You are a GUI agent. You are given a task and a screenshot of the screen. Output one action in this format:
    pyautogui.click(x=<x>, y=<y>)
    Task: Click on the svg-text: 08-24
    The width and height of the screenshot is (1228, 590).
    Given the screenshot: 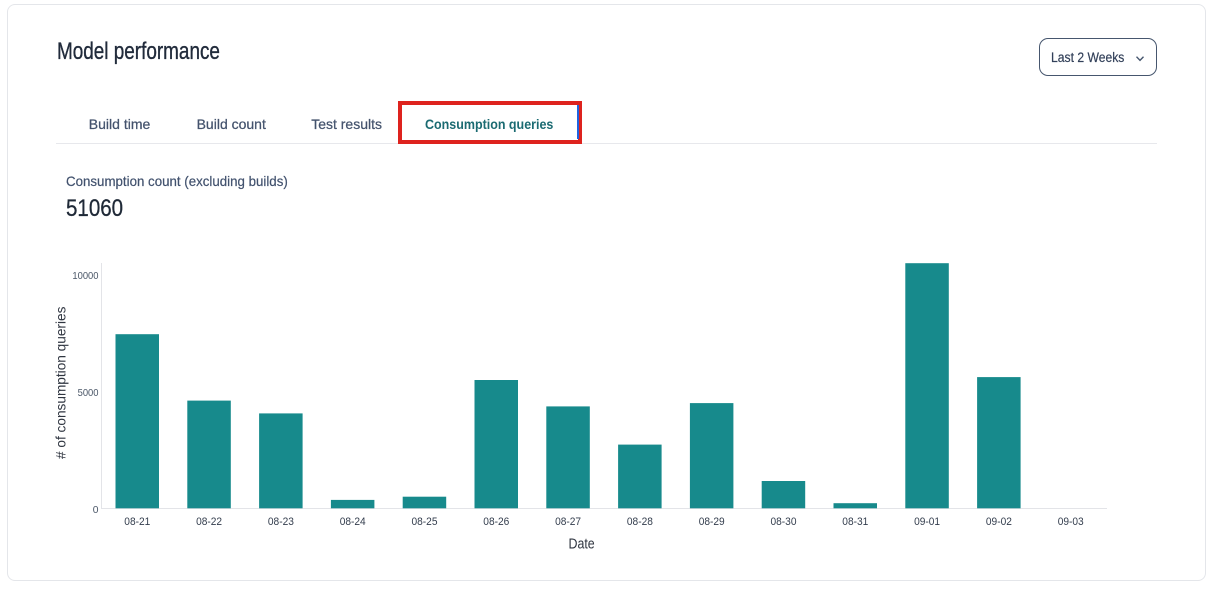 What is the action you would take?
    pyautogui.click(x=353, y=522)
    